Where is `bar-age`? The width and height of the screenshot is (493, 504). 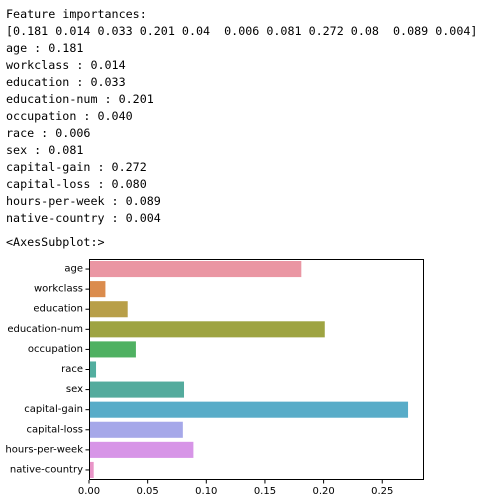 bar-age is located at coordinates (195, 269).